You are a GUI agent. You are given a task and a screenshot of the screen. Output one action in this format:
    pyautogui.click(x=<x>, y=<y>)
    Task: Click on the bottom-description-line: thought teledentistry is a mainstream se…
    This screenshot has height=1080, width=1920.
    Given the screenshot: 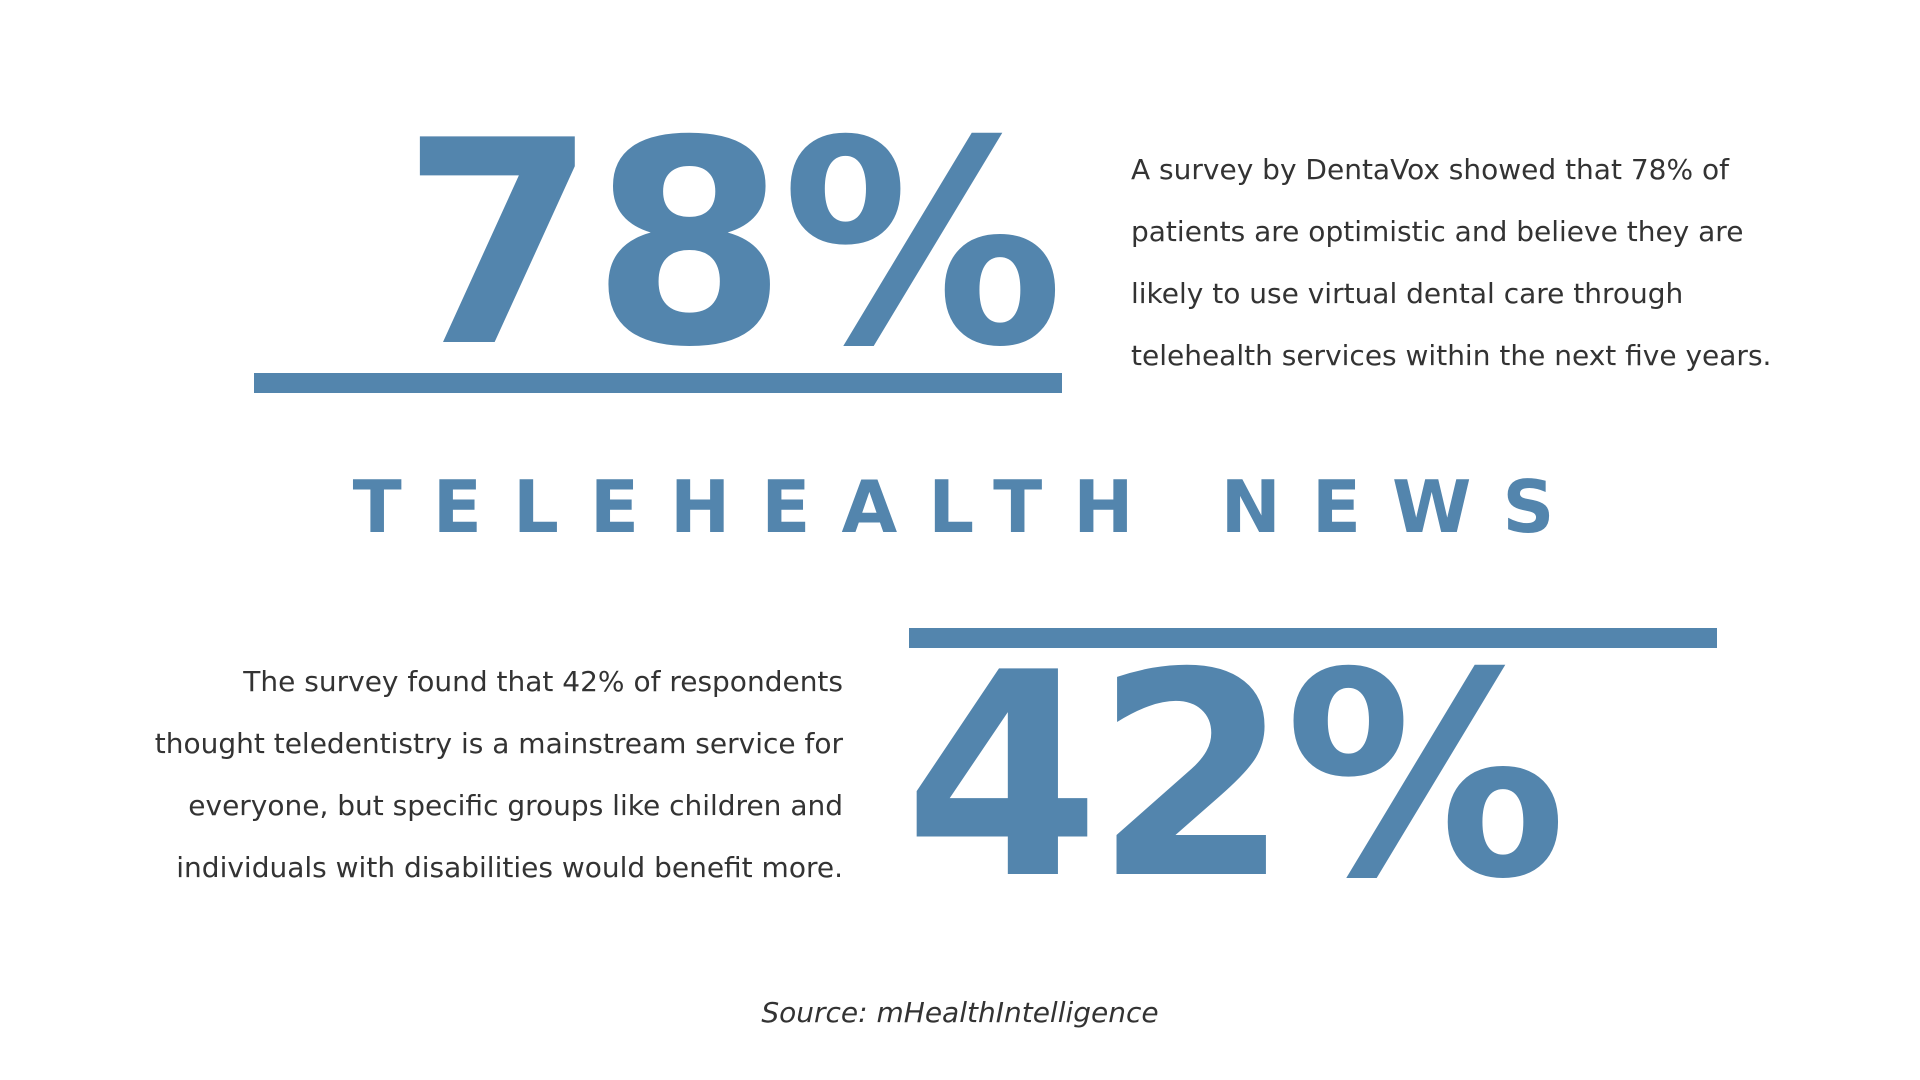 What is the action you would take?
    pyautogui.click(x=498, y=743)
    